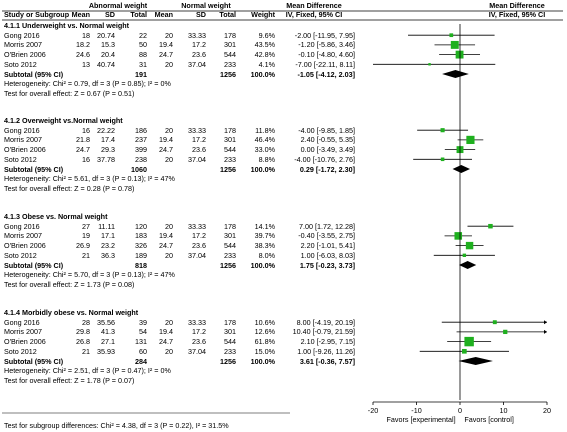 The width and height of the screenshot is (567, 432). I want to click on mean-abnormal: 28, so click(86, 322).